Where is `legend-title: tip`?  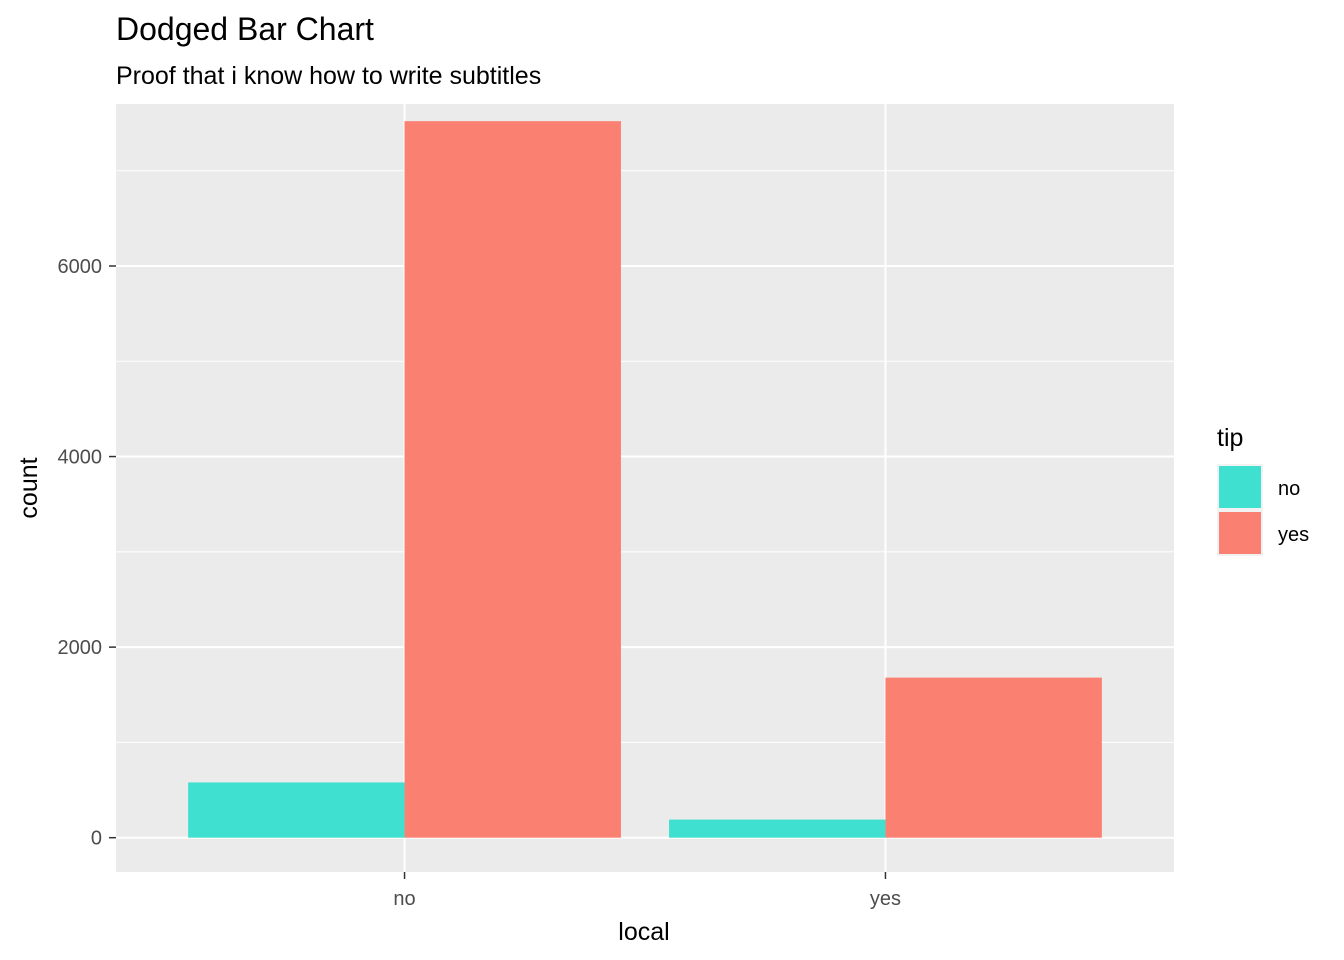 legend-title: tip is located at coordinates (1230, 438).